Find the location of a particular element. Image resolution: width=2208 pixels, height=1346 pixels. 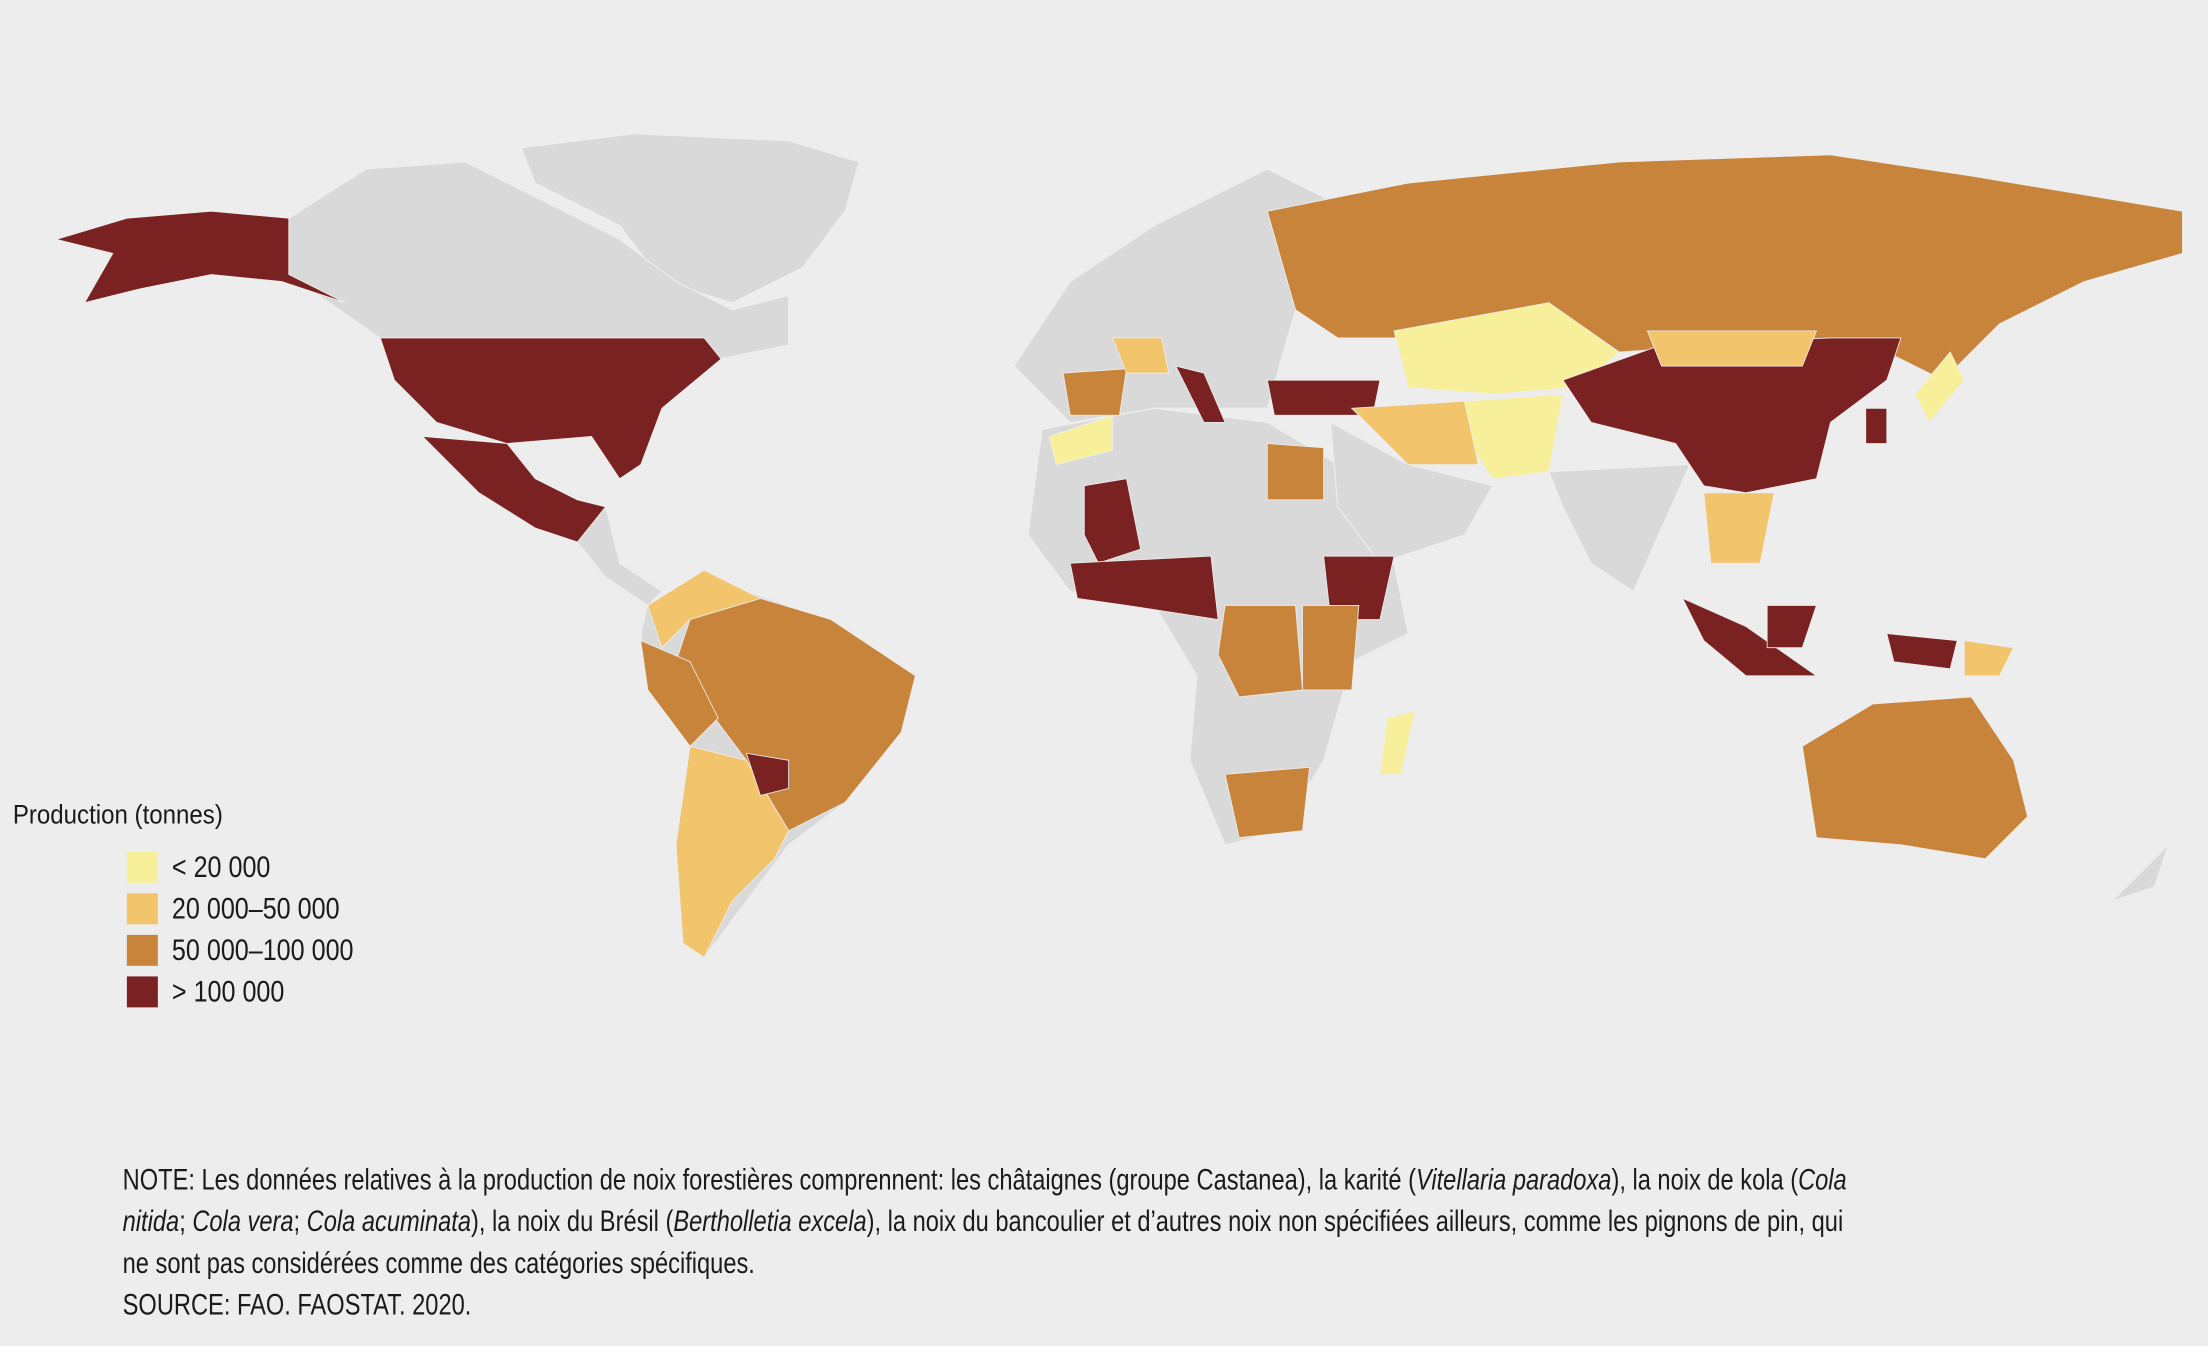

greenland is located at coordinates (690, 218).